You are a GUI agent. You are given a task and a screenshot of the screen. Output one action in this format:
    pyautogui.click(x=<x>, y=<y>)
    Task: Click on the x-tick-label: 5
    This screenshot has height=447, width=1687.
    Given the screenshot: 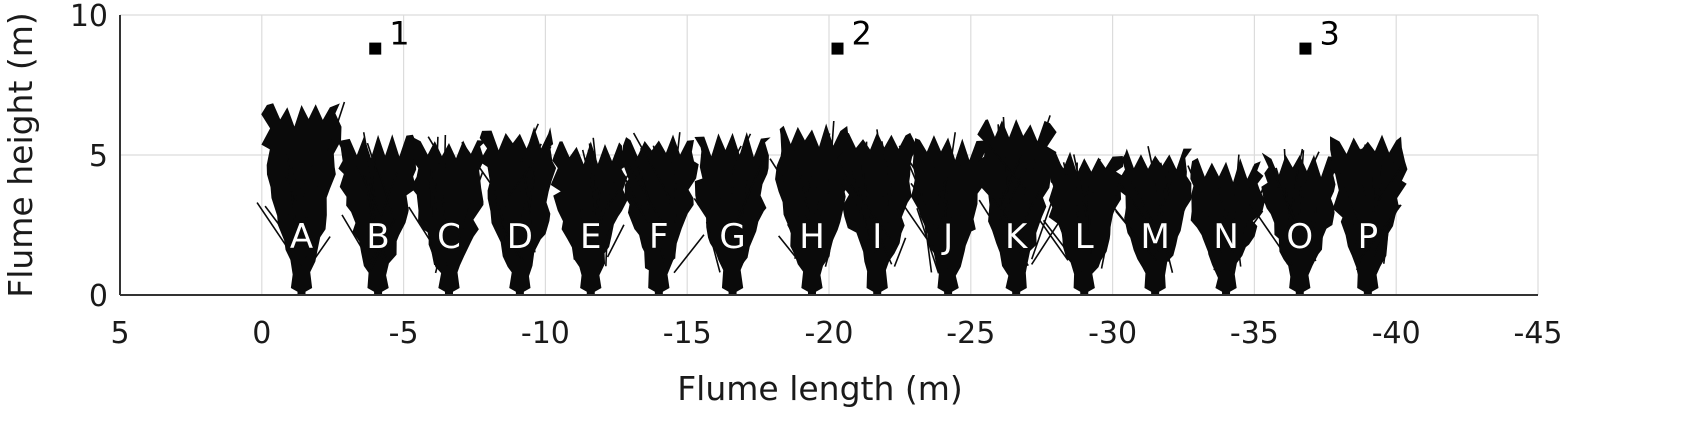 What is the action you would take?
    pyautogui.click(x=119, y=333)
    